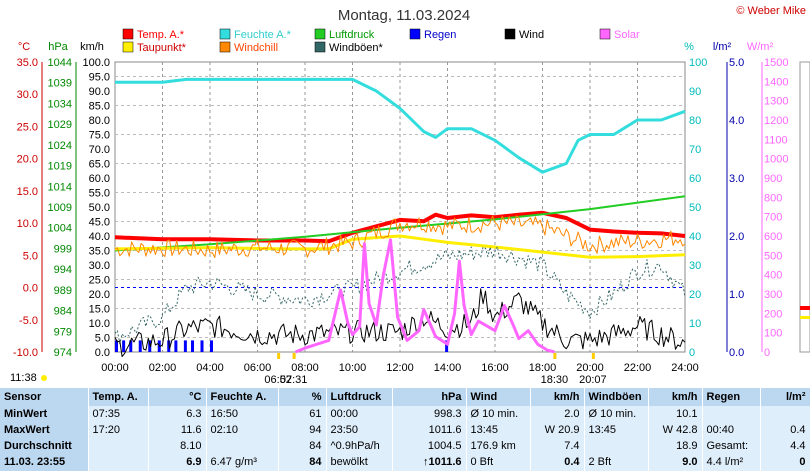 Image resolution: width=810 pixels, height=471 pixels. I want to click on cell: 8.10, so click(177, 446).